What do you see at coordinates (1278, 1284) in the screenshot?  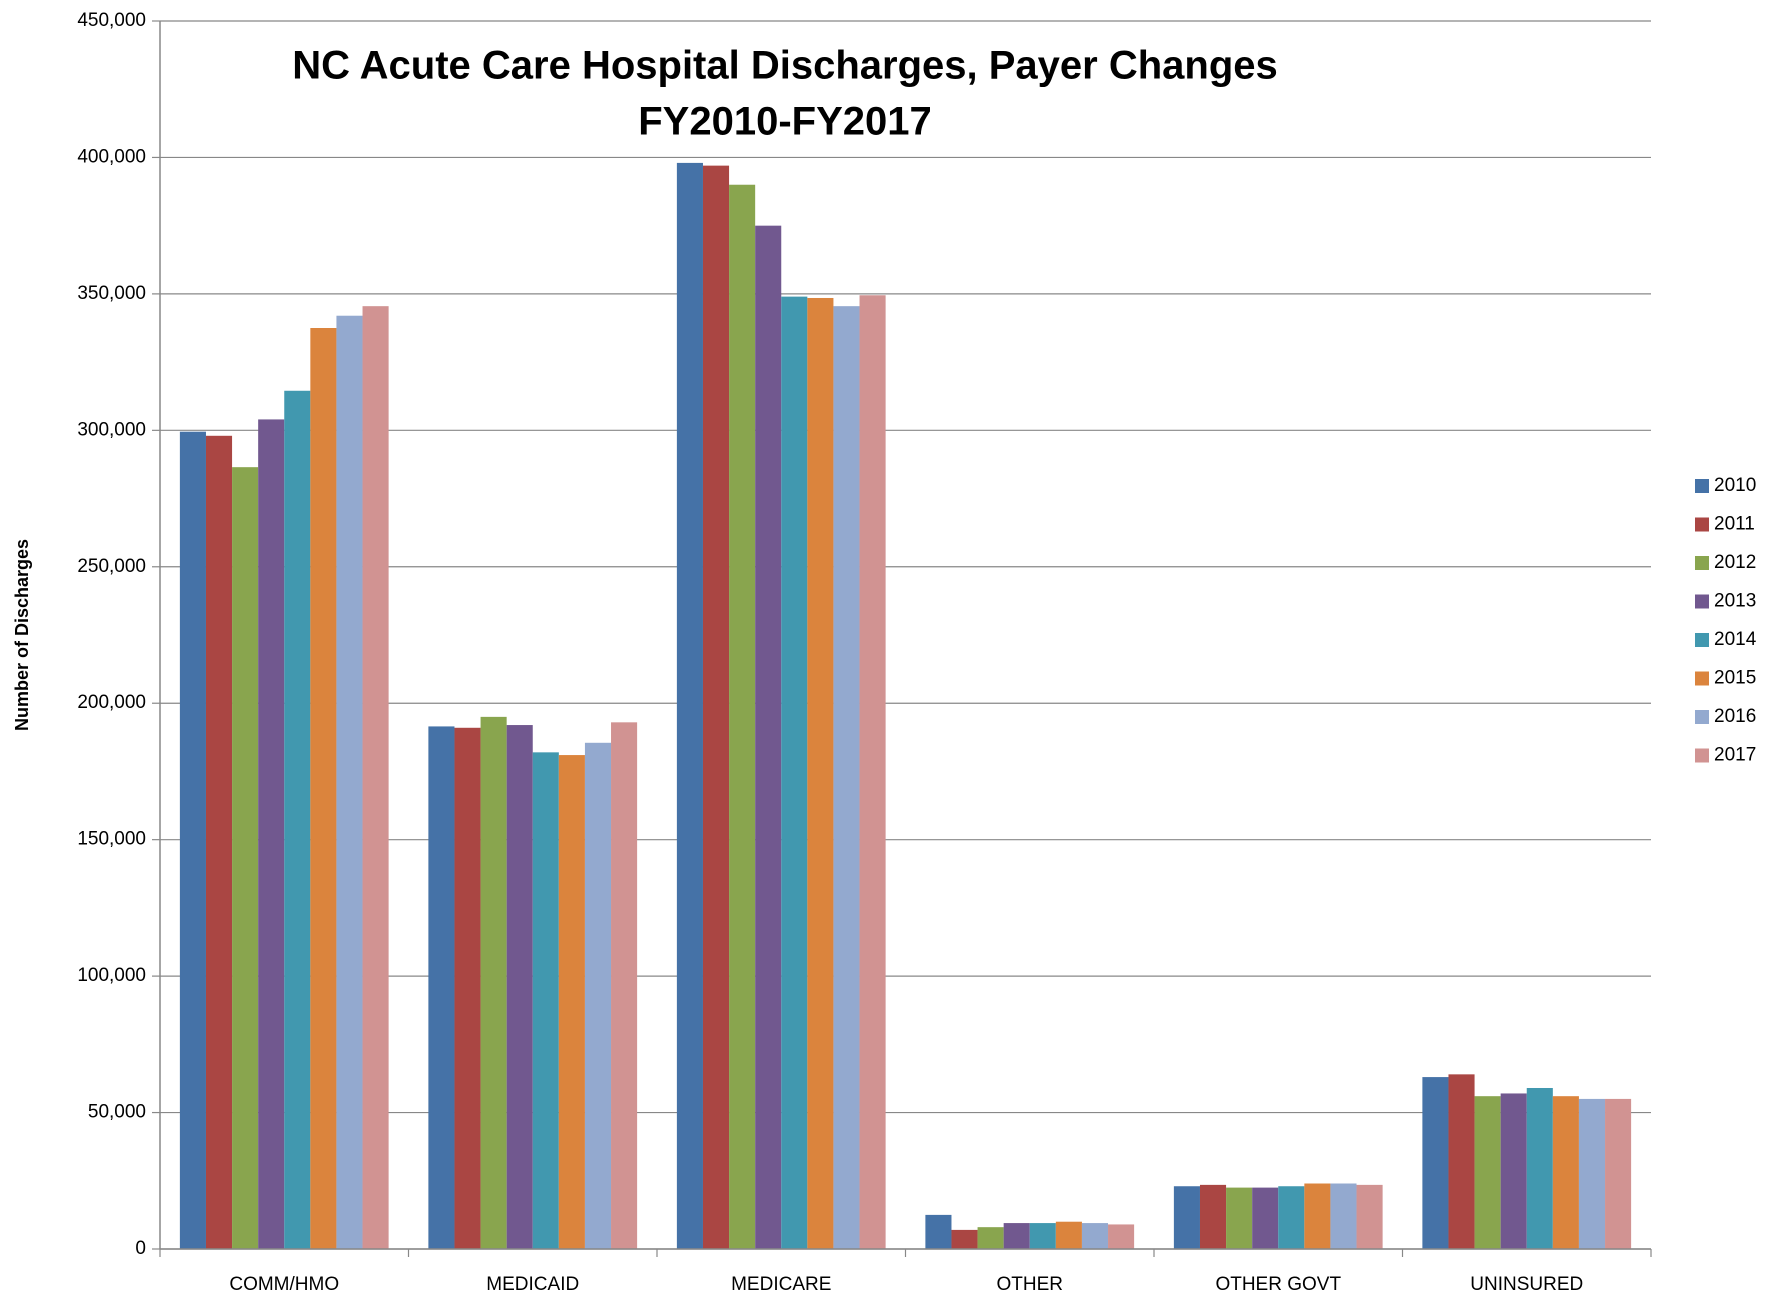 I see `x-tick-label: OTHER GOVT` at bounding box center [1278, 1284].